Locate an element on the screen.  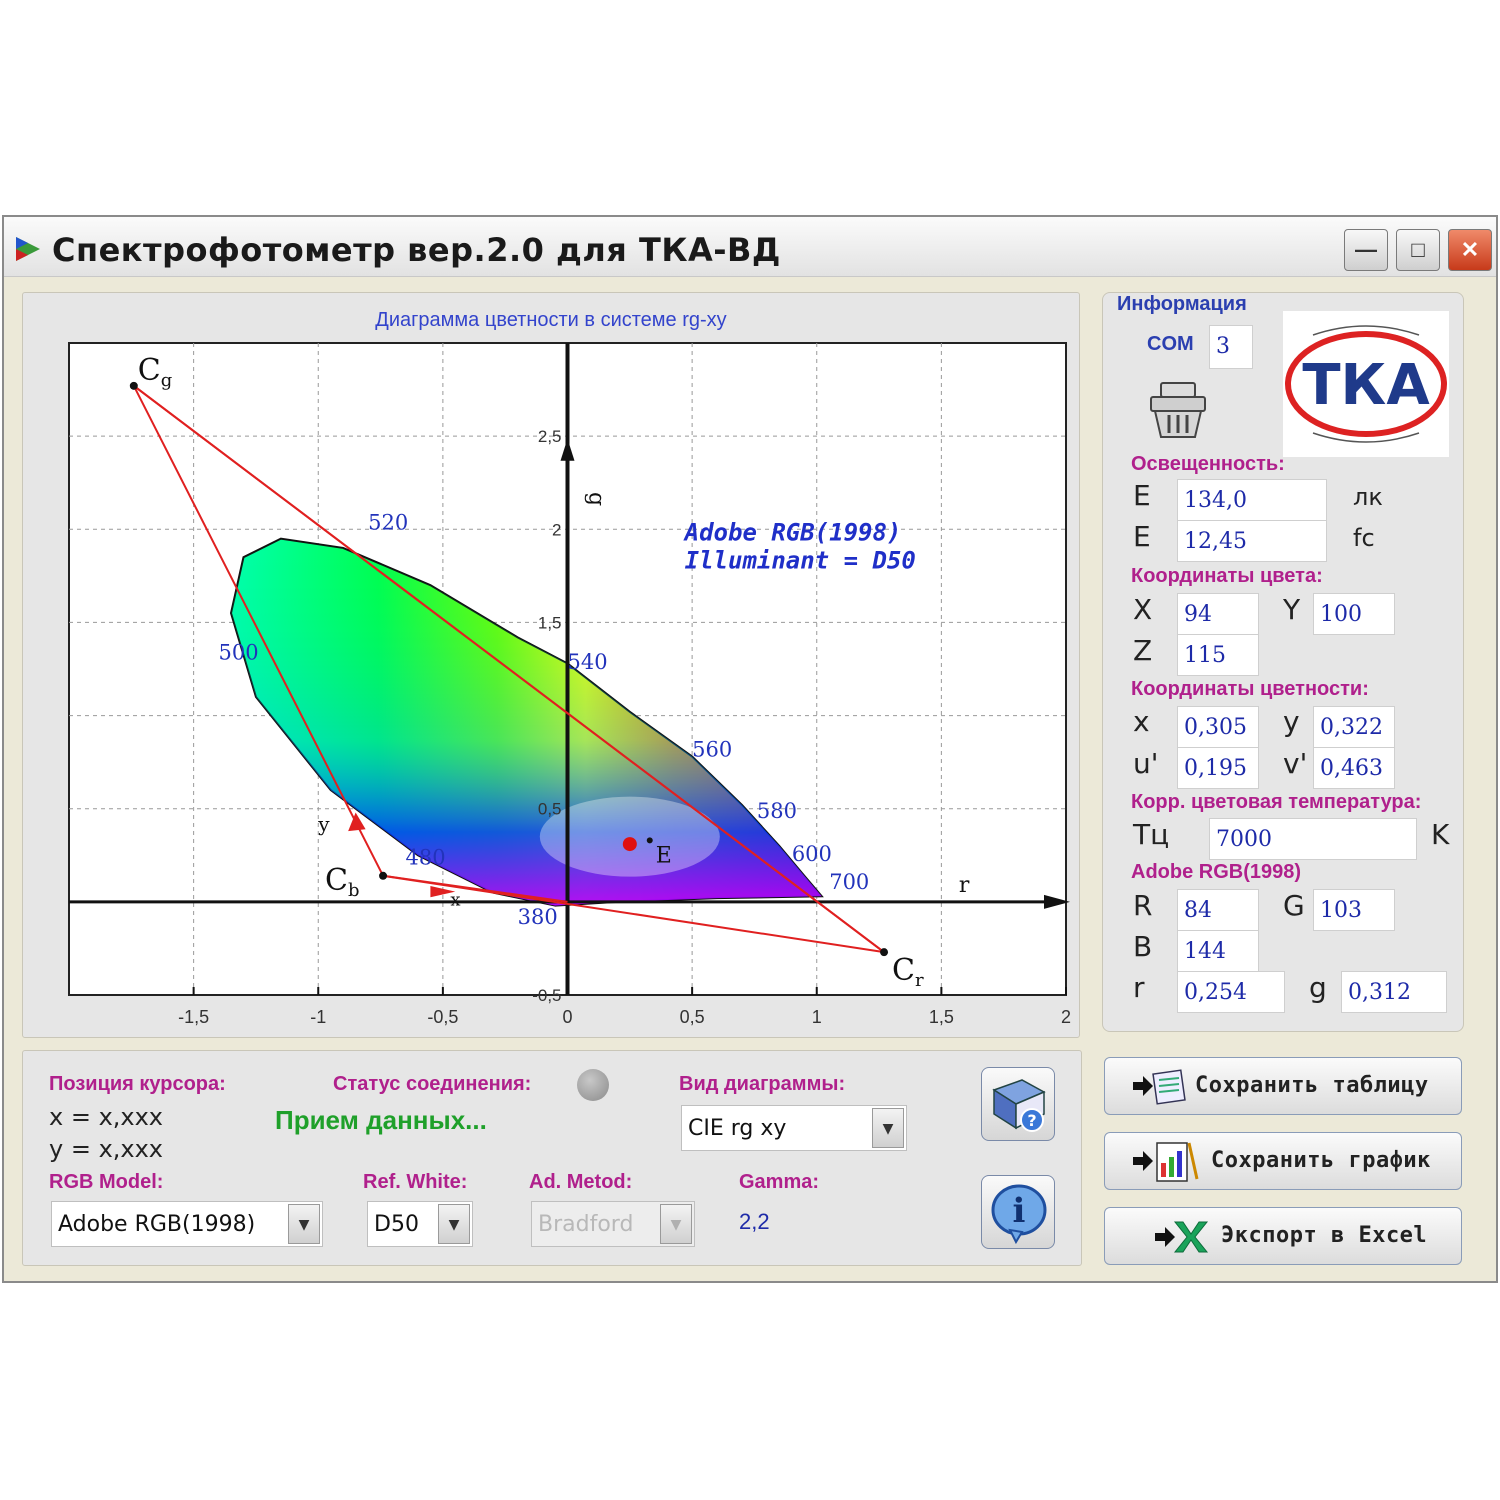
y-field: 0,322 is located at coordinates (1354, 727).